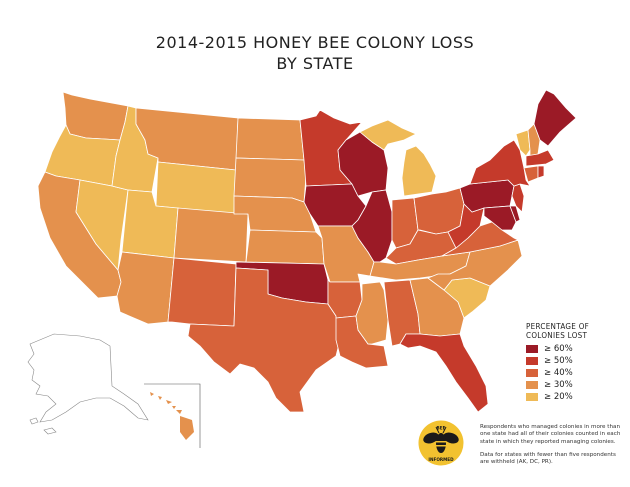 The image size is (630, 487). Describe the element at coordinates (541, 172) in the screenshot. I see `state-ri` at that location.